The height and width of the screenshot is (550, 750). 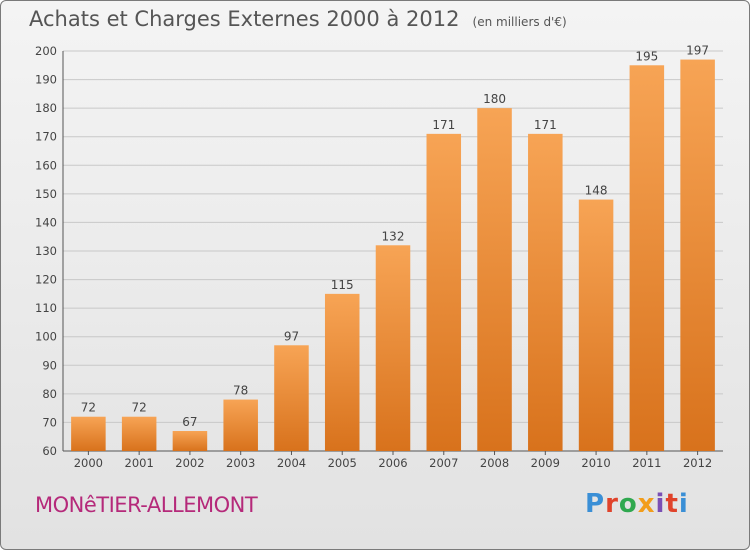 I want to click on data-label: 78, so click(x=240, y=391).